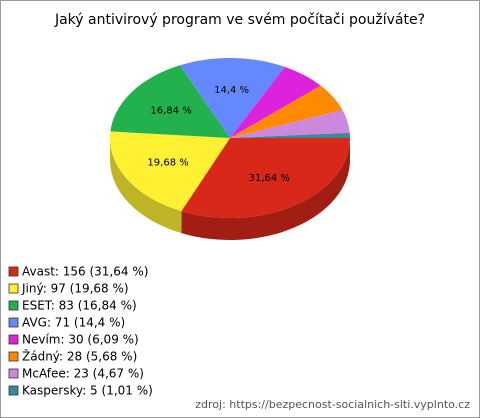  Describe the element at coordinates (73, 323) in the screenshot. I see `legend-label: AVG: 71 (14,4 %)` at that location.